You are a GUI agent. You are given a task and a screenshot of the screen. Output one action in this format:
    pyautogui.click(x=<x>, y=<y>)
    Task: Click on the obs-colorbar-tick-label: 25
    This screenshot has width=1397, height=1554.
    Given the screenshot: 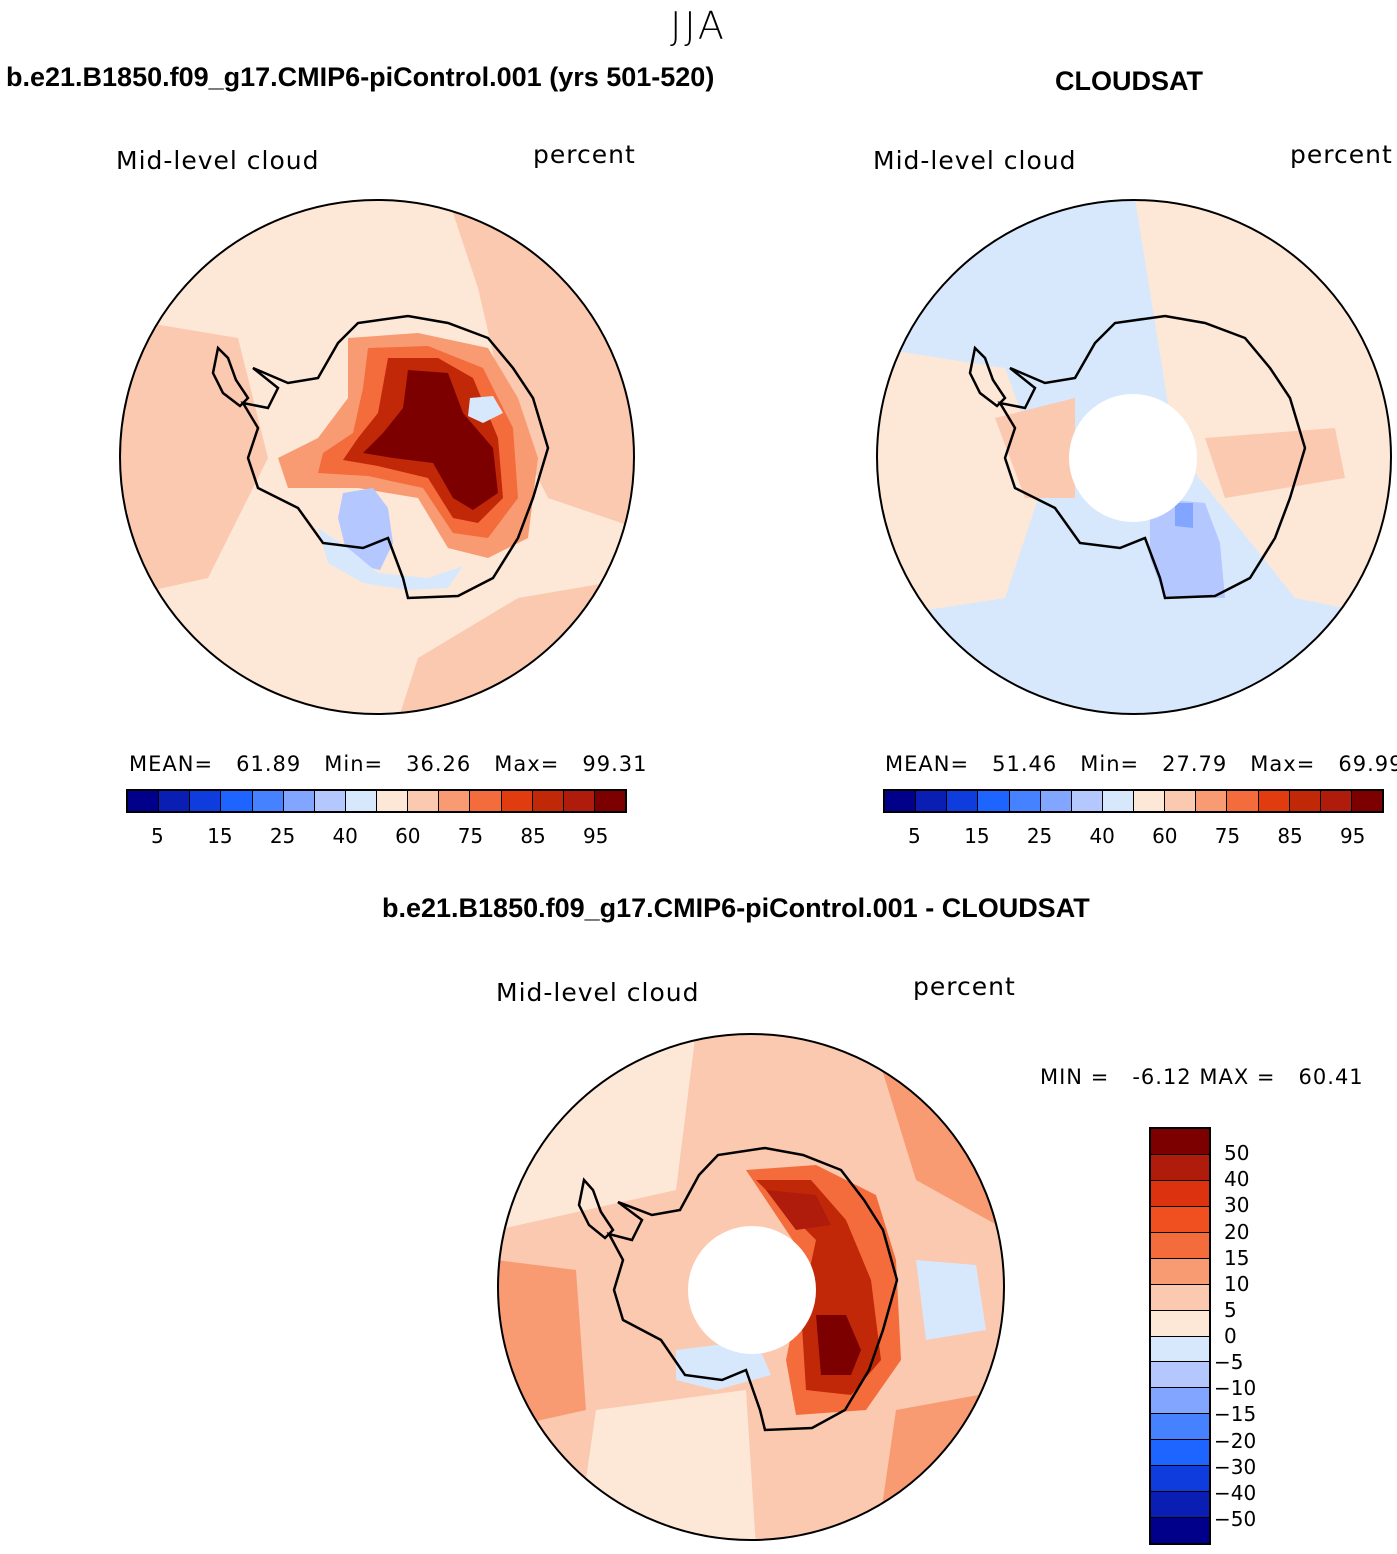 What is the action you would take?
    pyautogui.click(x=1039, y=836)
    